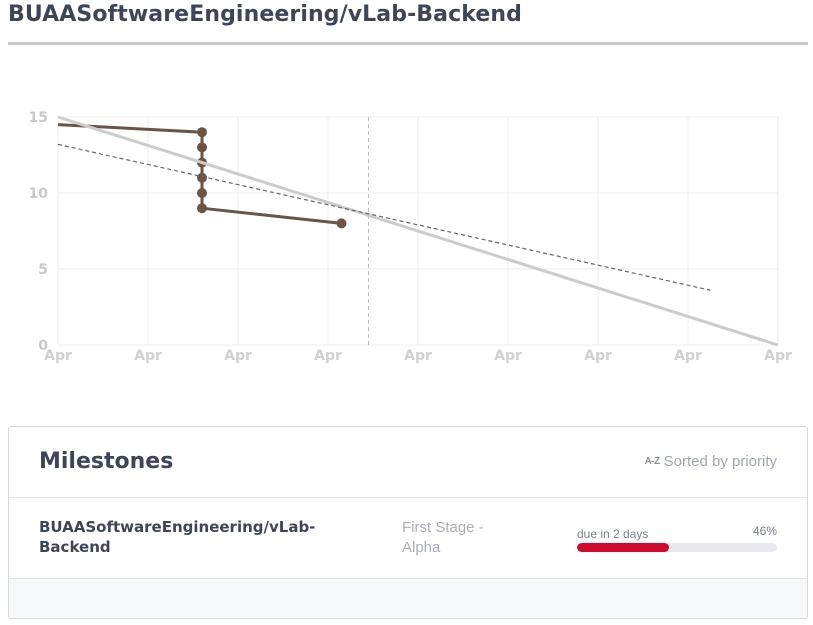  Describe the element at coordinates (38, 118) in the screenshot. I see `y-tick-label: 15` at that location.